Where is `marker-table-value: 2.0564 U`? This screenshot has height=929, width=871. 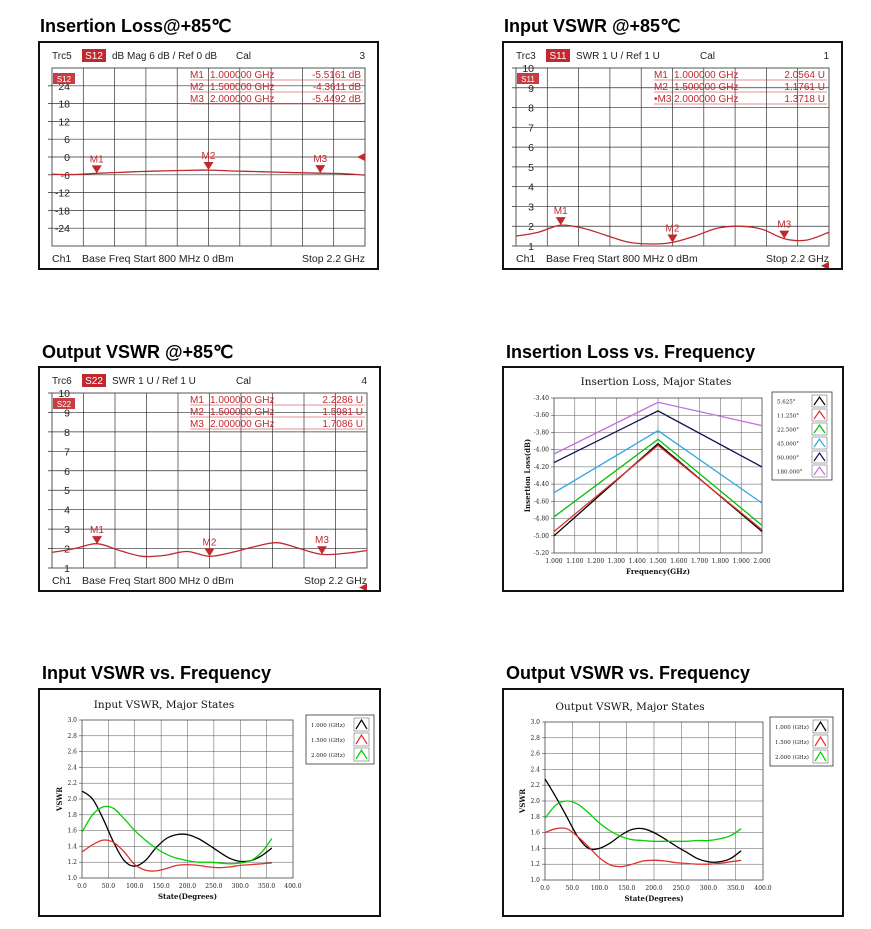
marker-table-value: 2.0564 U is located at coordinates (804, 75).